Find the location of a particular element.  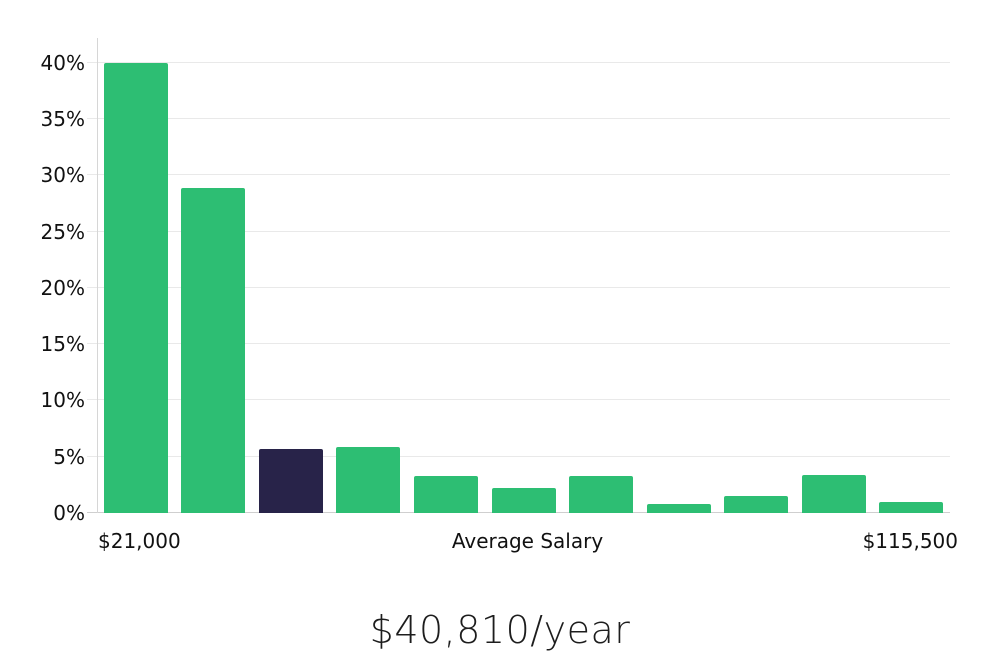

x-axis: $21,000 Average Salary $115,500 is located at coordinates (527, 542).